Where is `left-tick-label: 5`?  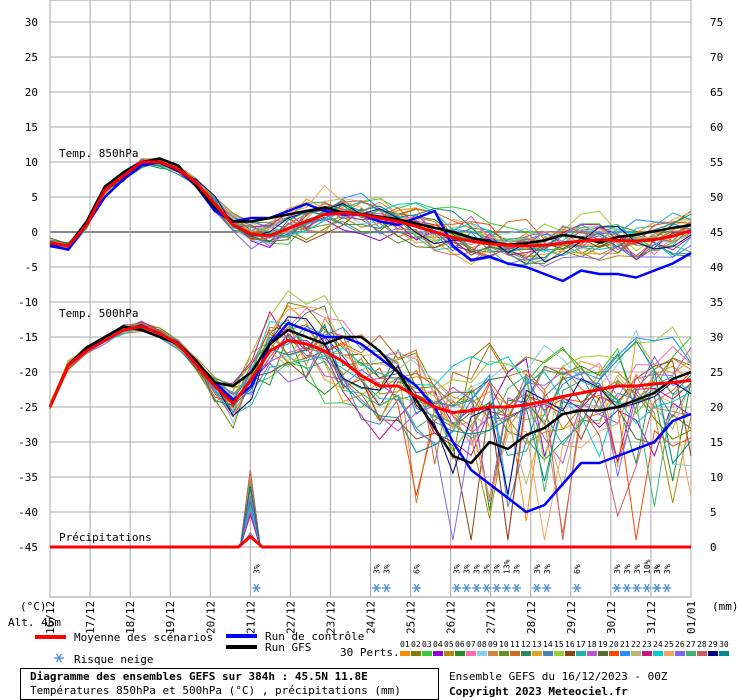
left-tick-label: 5 is located at coordinates (34, 197).